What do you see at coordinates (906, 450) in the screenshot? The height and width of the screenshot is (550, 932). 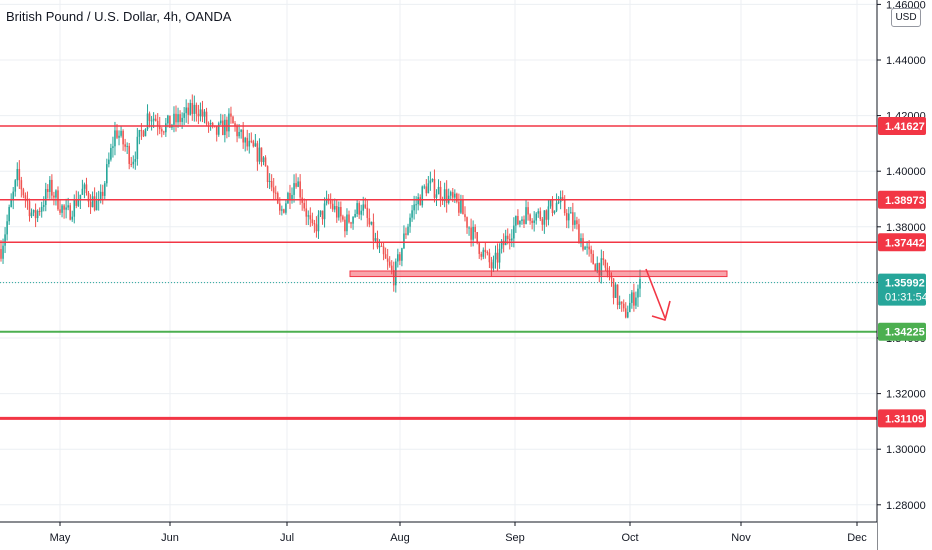 I see `price-tick-label: 1.30000` at bounding box center [906, 450].